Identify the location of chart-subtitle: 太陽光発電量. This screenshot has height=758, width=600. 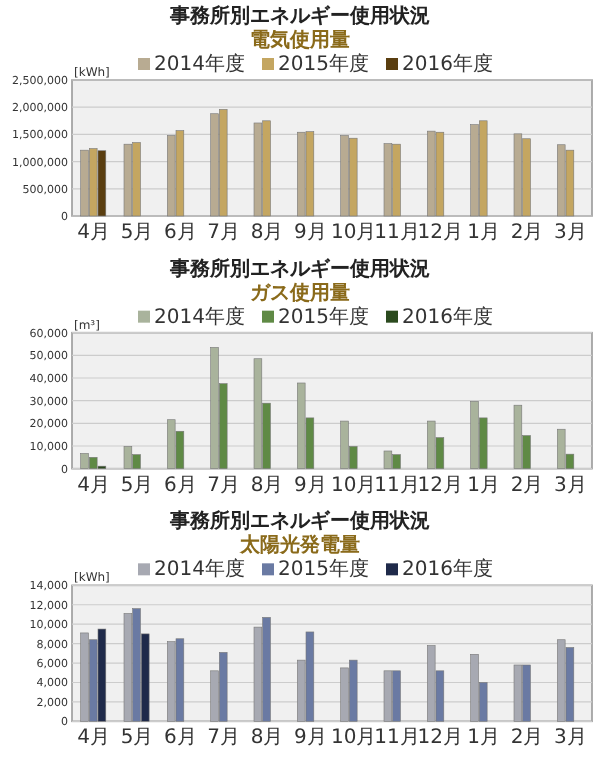
(299, 545).